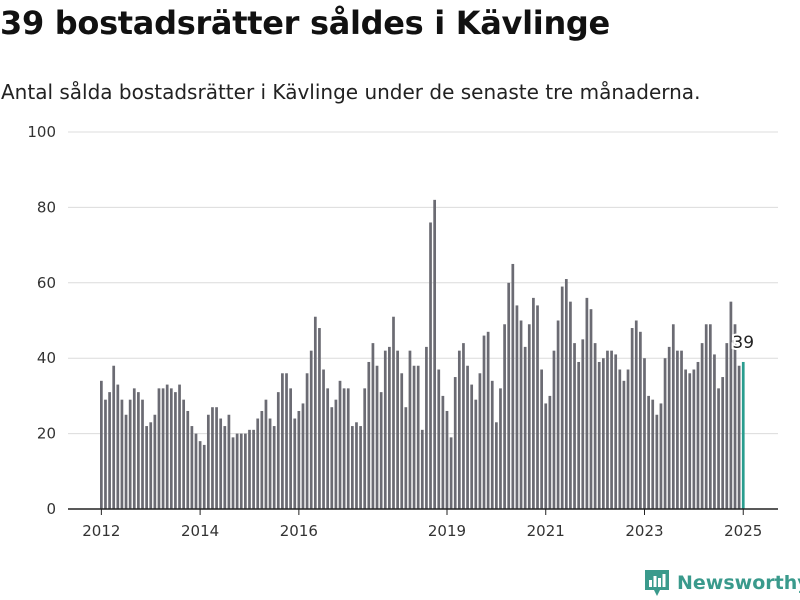 Image resolution: width=800 pixels, height=600 pixels. I want to click on y-tick-label: 60, so click(46, 283).